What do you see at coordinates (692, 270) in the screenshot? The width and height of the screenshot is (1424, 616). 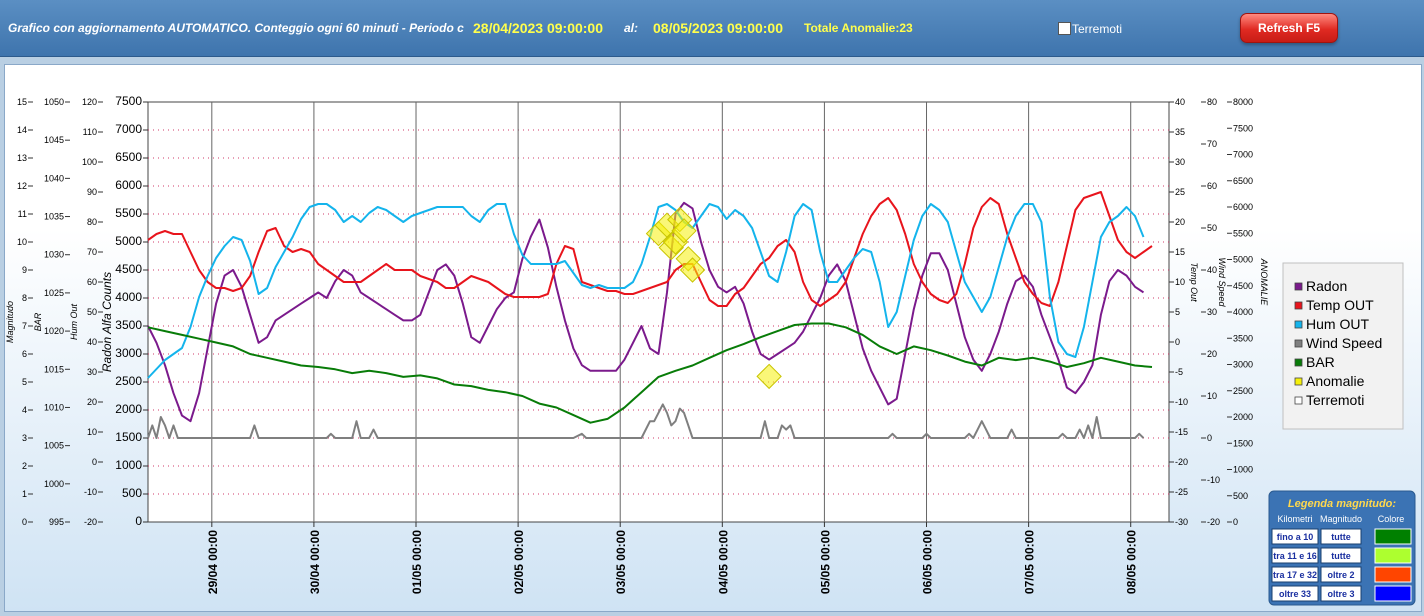 I see `anomalia-marker` at bounding box center [692, 270].